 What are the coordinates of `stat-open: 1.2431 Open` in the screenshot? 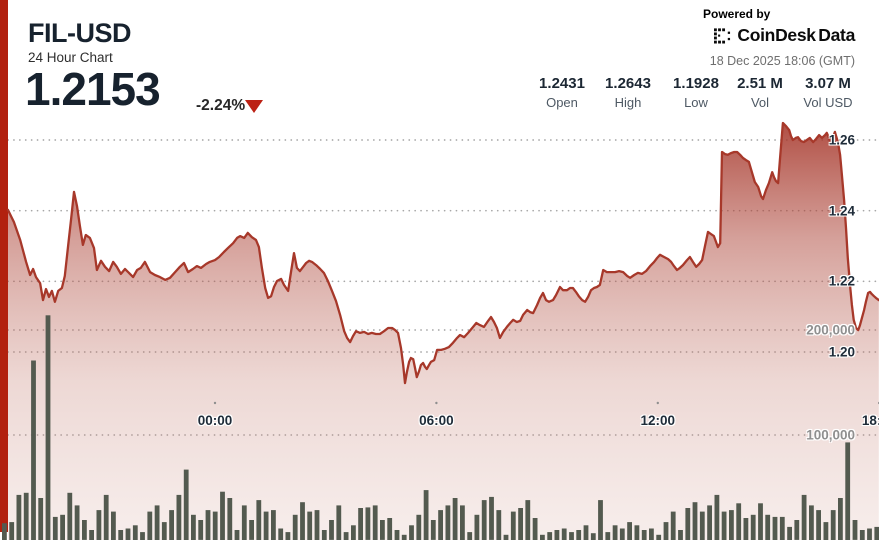 It's located at (562, 92).